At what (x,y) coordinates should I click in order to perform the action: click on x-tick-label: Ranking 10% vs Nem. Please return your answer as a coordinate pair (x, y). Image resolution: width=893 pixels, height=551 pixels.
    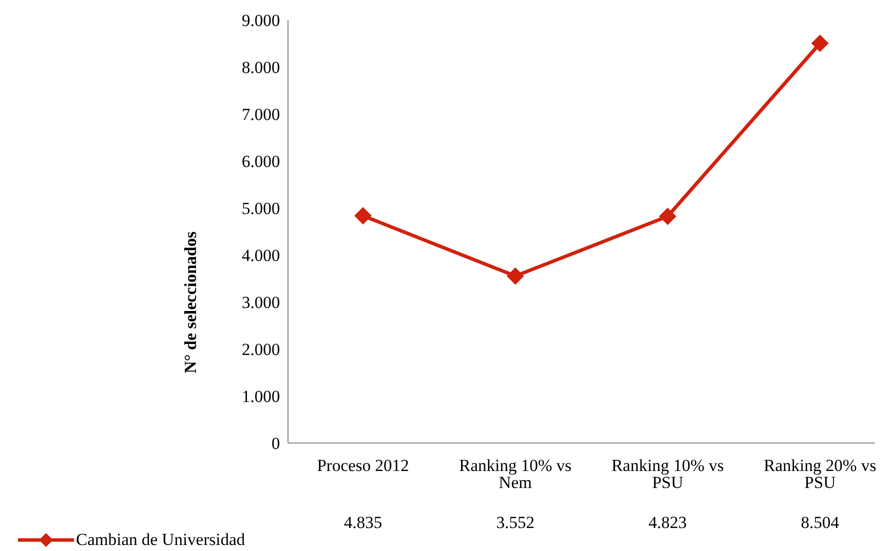
    Looking at the image, I should click on (515, 474).